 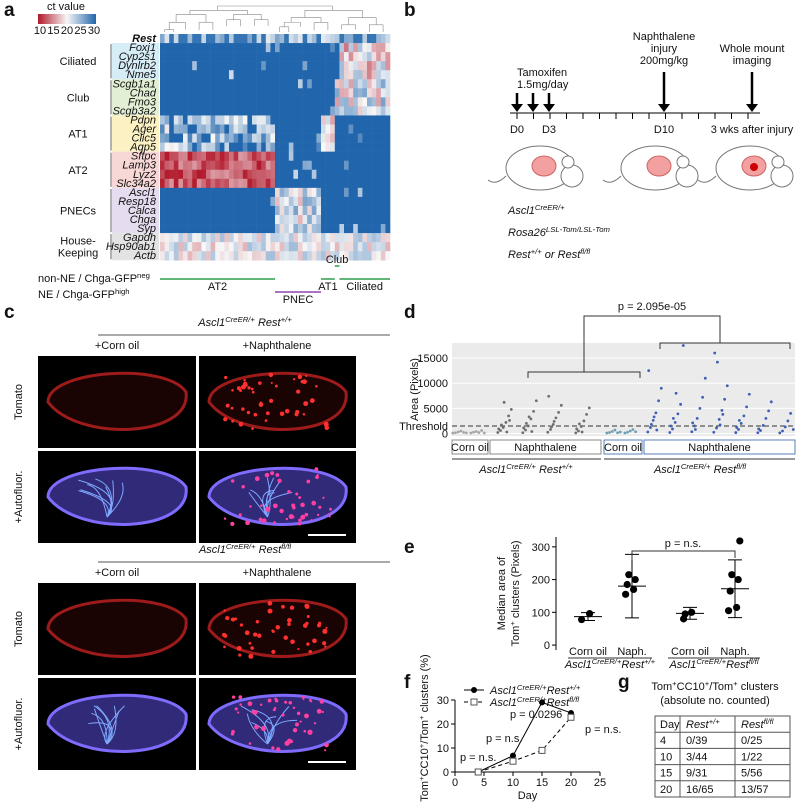 I want to click on lung-autofluor, so click(x=117, y=496).